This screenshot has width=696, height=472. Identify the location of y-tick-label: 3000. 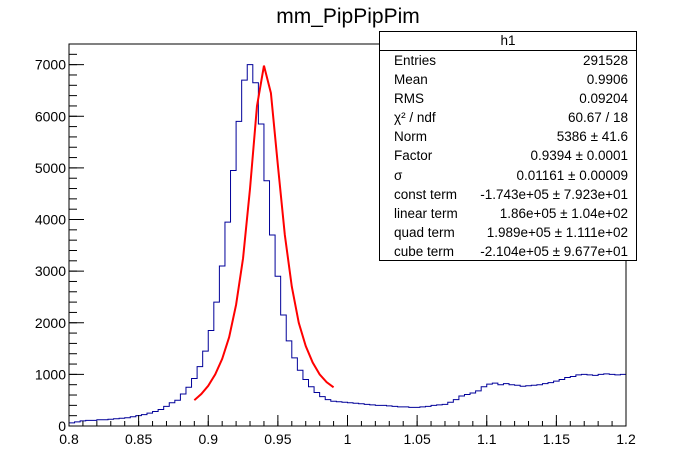
(50, 271).